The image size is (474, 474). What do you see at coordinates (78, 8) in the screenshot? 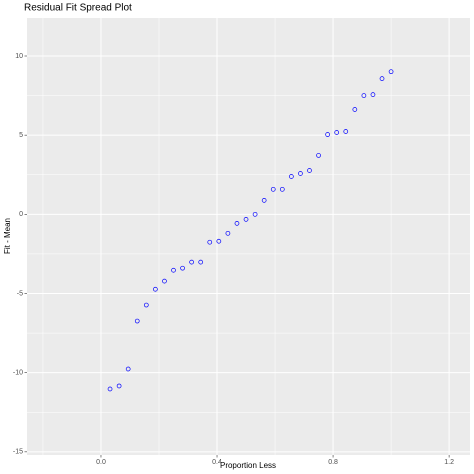
I see `chart-title: Residual Fit Spread Plot` at bounding box center [78, 8].